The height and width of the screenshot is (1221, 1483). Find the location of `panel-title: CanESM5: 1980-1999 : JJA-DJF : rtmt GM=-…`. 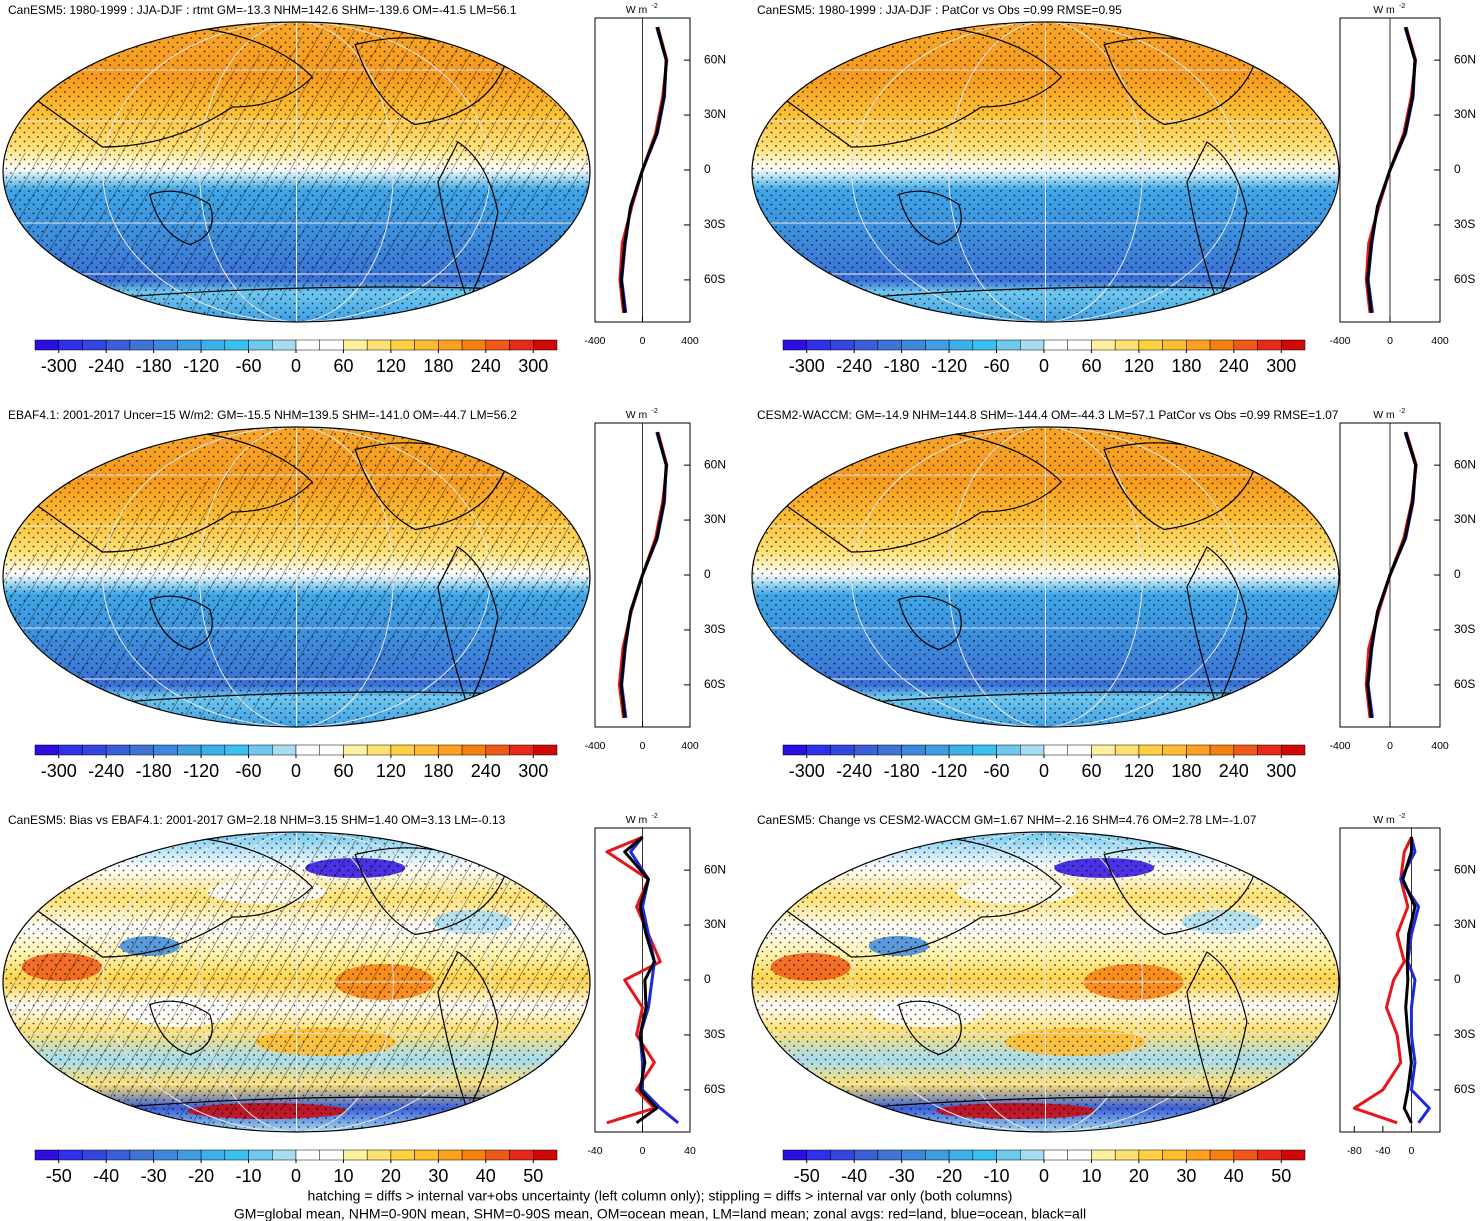

panel-title: CanESM5: 1980-1999 : JJA-DJF : rtmt GM=-… is located at coordinates (262, 10).